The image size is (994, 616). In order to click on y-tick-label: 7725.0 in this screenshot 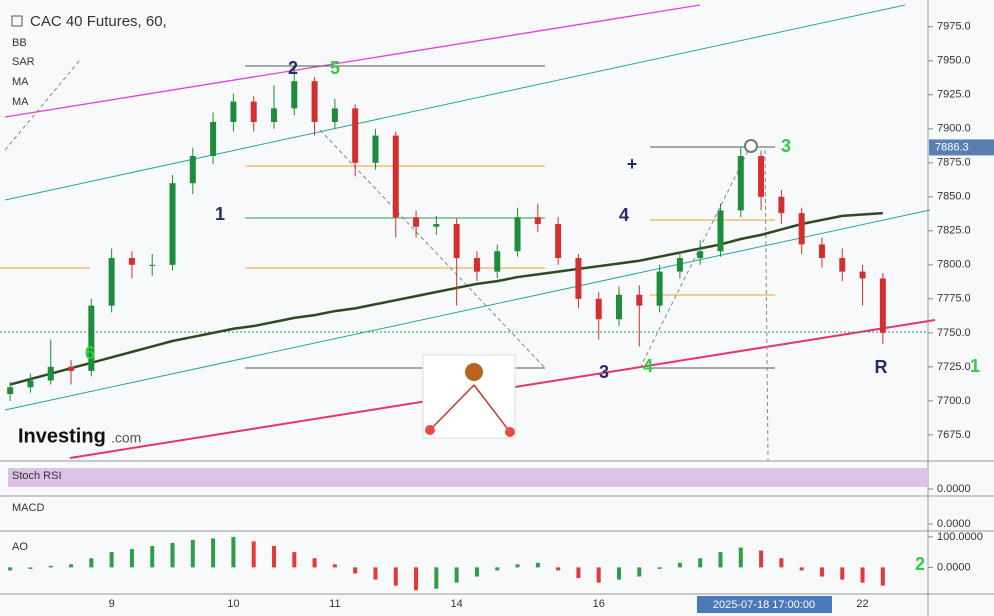, I will do `click(954, 367)`.